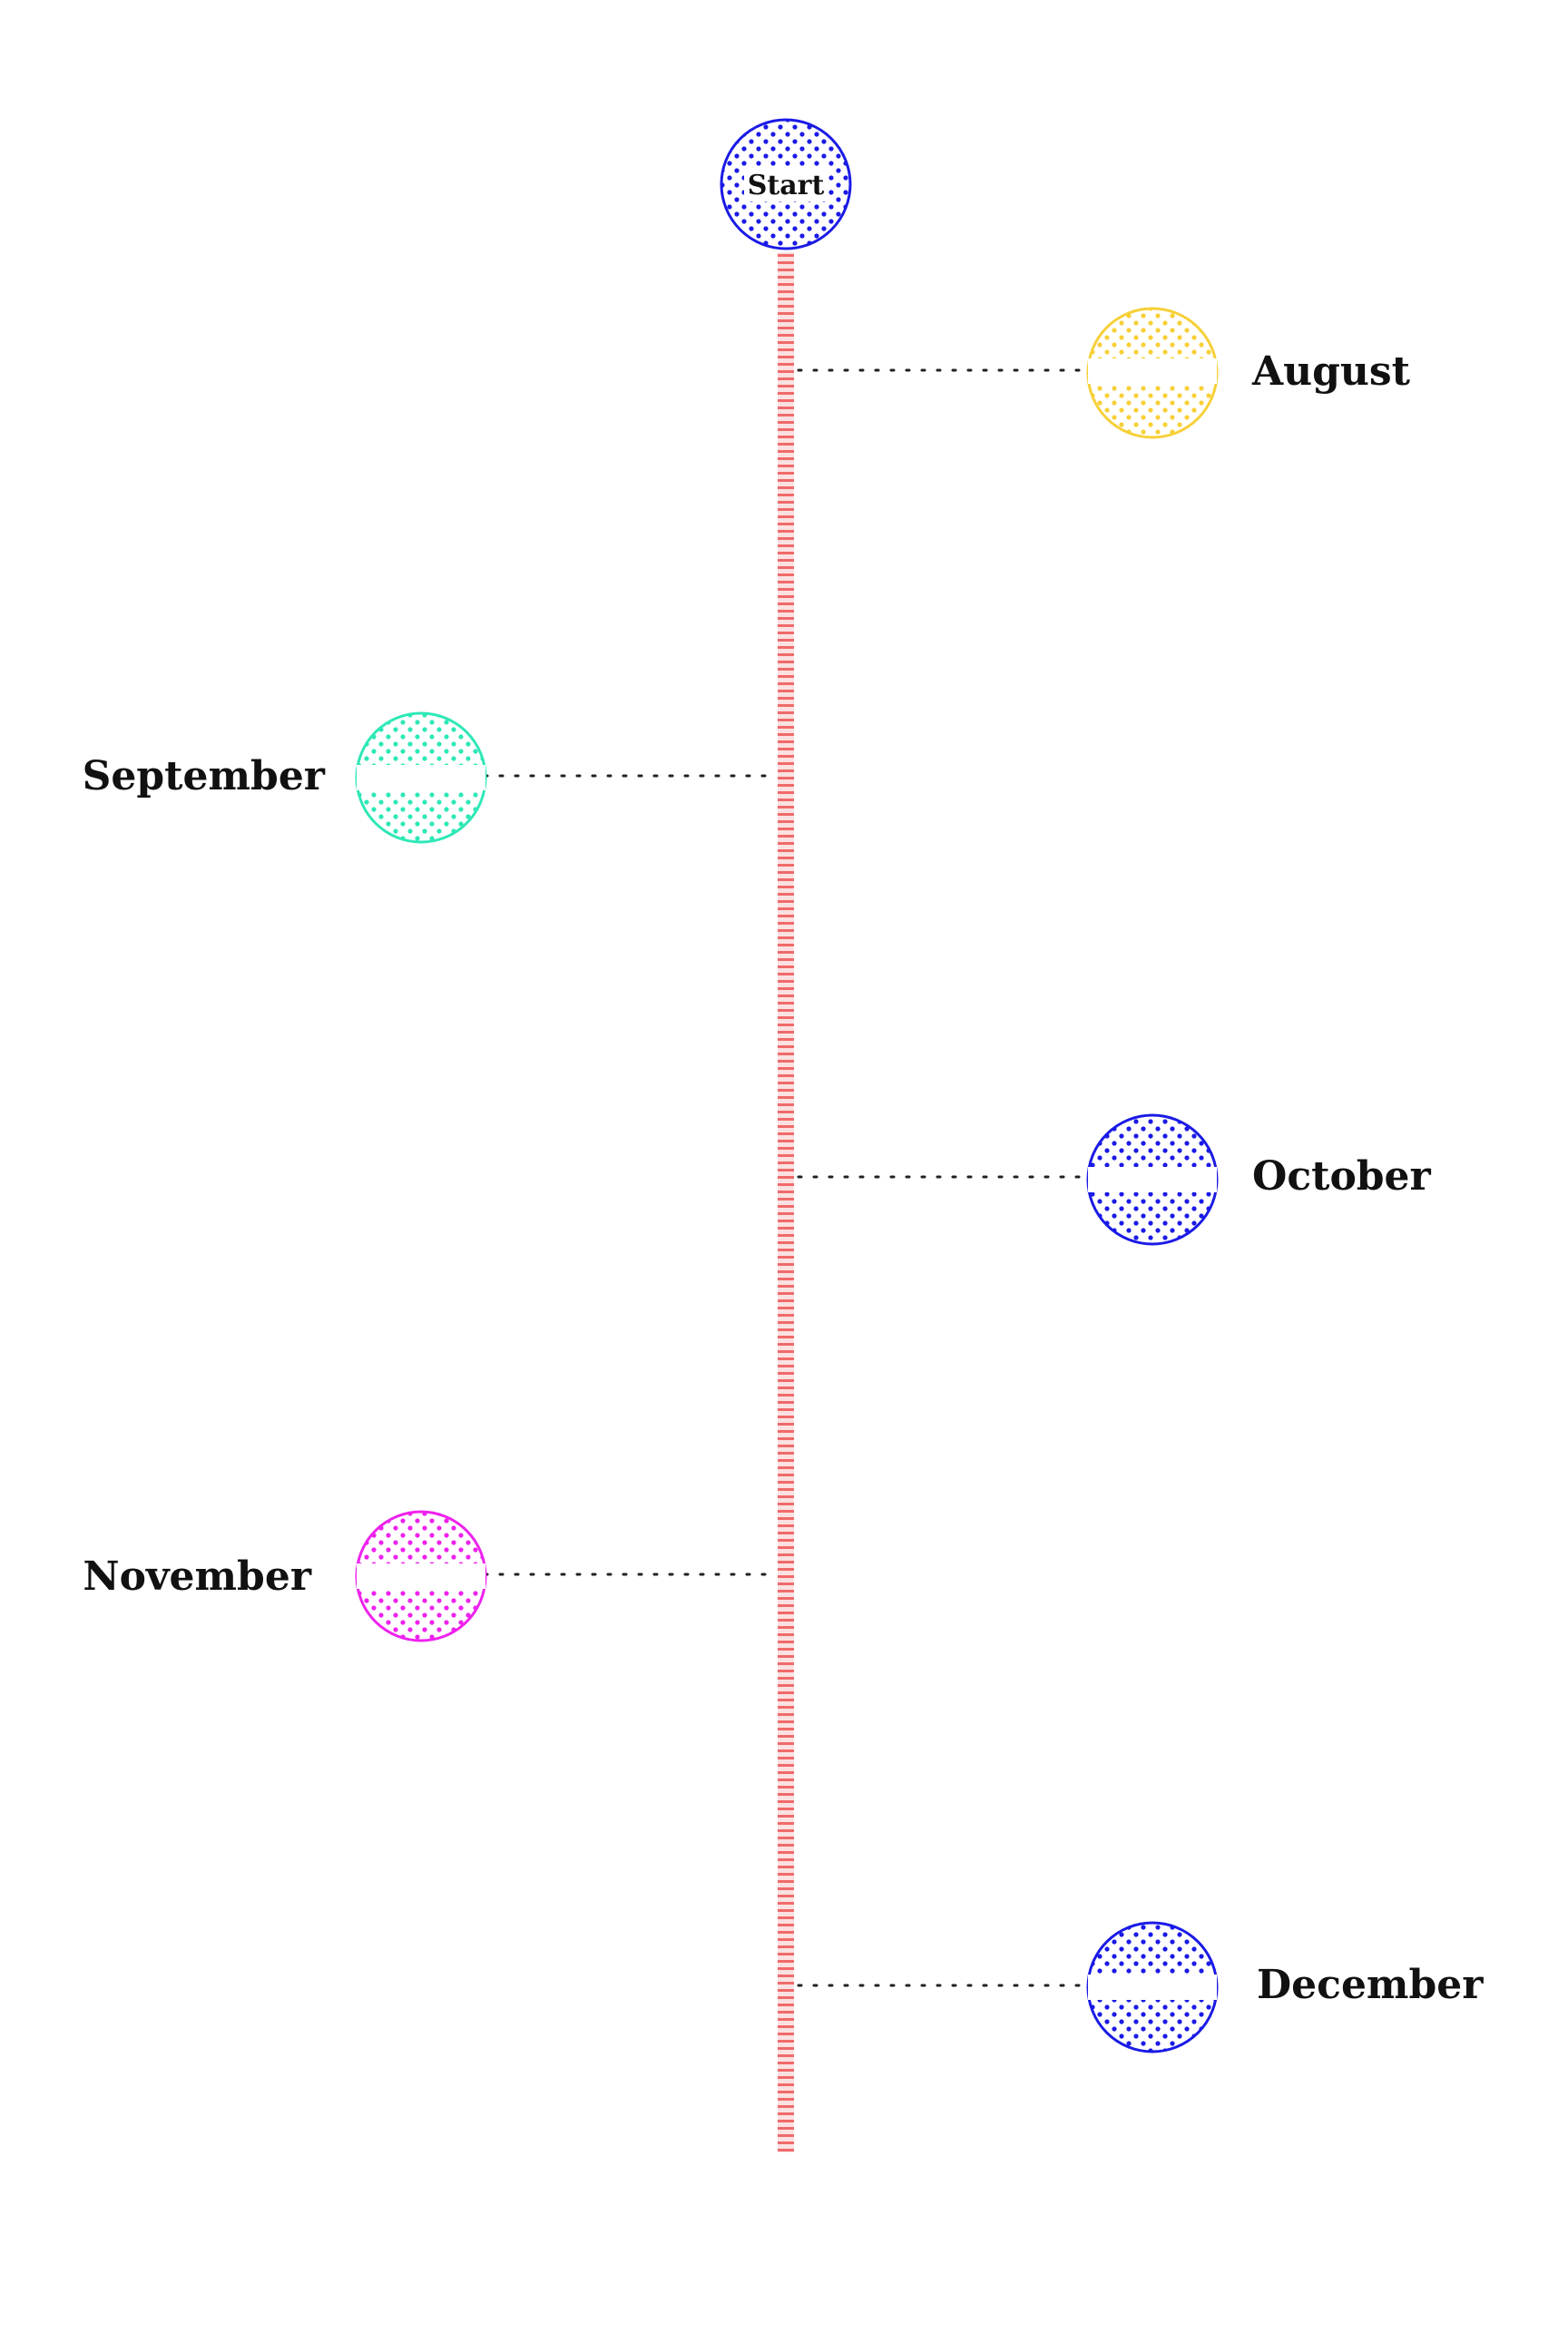 This screenshot has width=1568, height=2352. What do you see at coordinates (1331, 371) in the screenshot?
I see `event-label-august: August` at bounding box center [1331, 371].